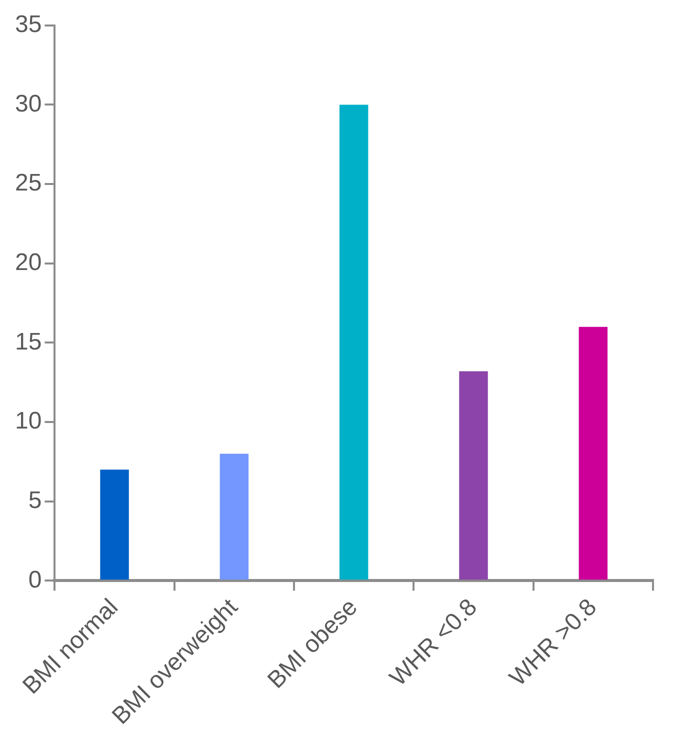  What do you see at coordinates (28, 24) in the screenshot?
I see `y-tick-label: 35` at bounding box center [28, 24].